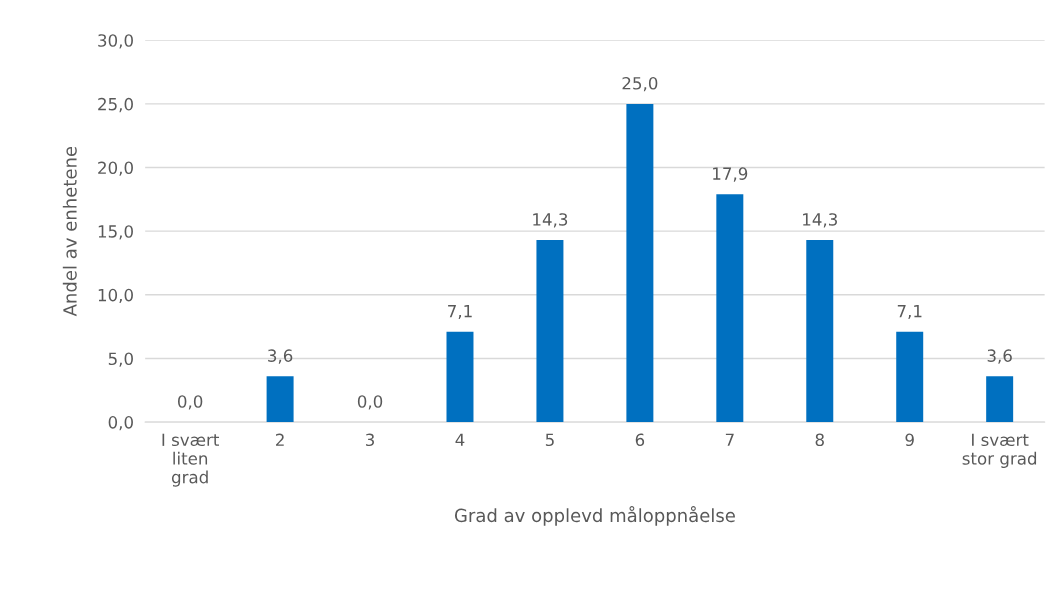 The width and height of the screenshot is (1052, 592). Describe the element at coordinates (115, 232) in the screenshot. I see `y-tick-label: 15,0` at that location.